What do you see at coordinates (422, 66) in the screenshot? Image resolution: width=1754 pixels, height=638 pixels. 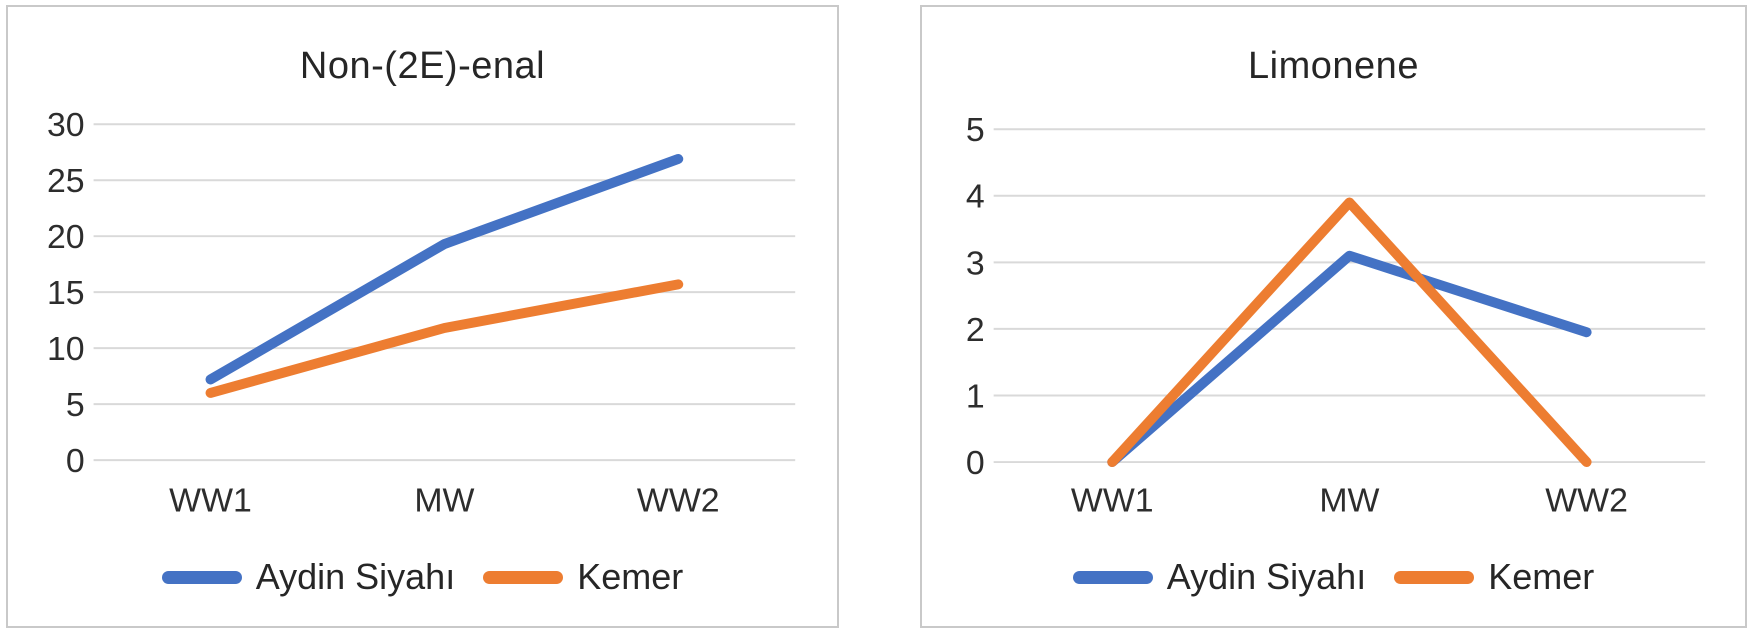 I see `chart-title-non-2e-enal: Non-(2E)-enal` at bounding box center [422, 66].